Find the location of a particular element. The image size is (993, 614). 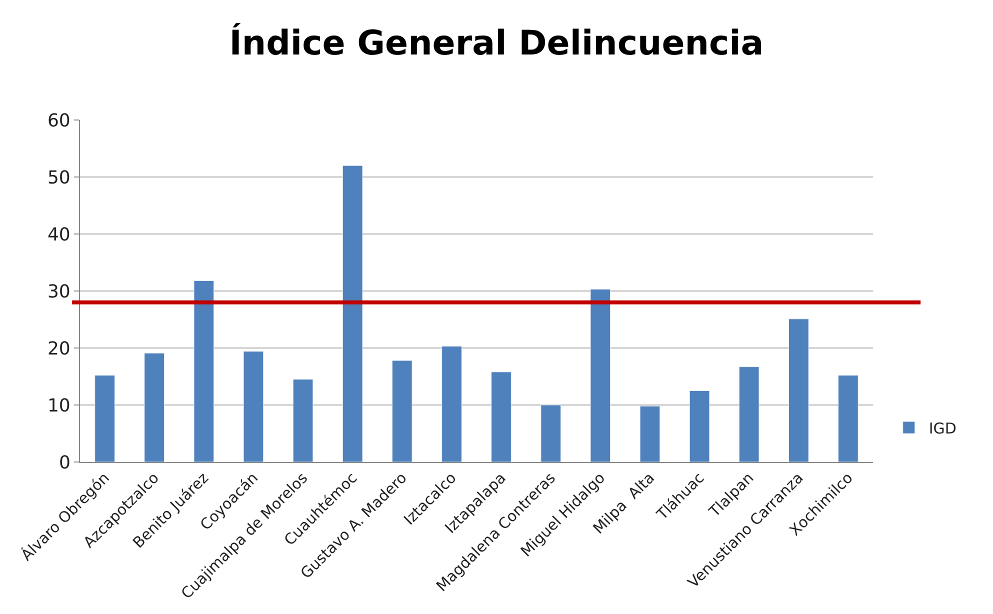

y-tick-label: 50 is located at coordinates (58, 177).